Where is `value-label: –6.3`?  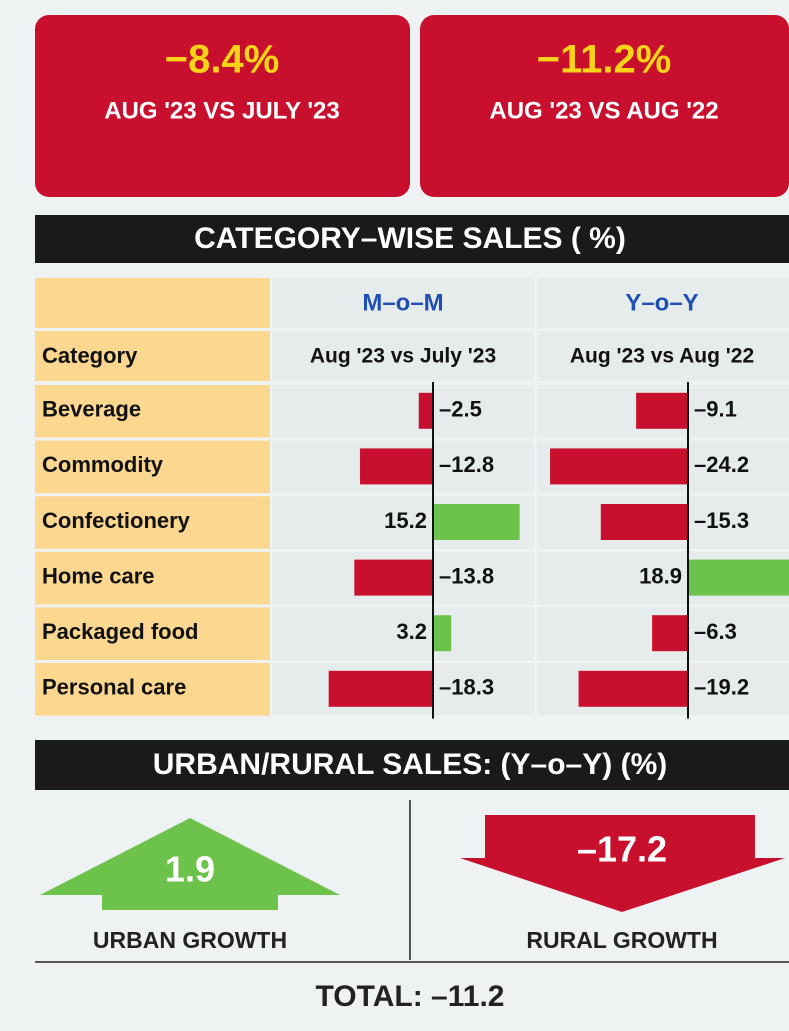 value-label: –6.3 is located at coordinates (715, 631).